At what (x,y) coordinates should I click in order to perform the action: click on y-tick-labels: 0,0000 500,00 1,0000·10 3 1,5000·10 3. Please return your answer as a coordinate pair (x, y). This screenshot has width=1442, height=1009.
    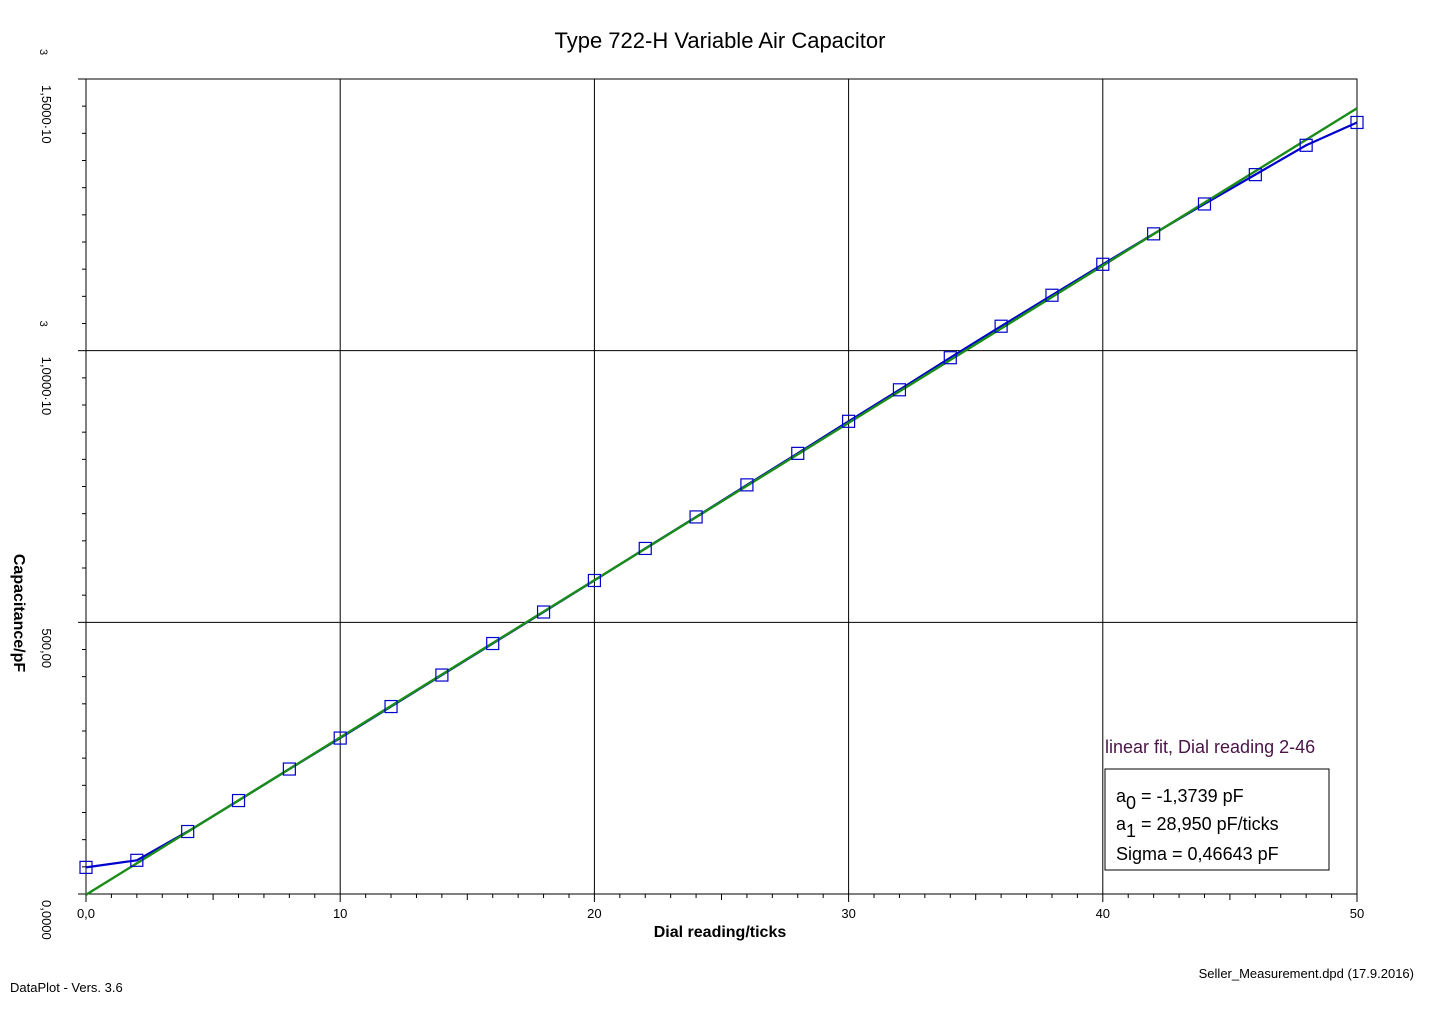
    Looking at the image, I should click on (45, 494).